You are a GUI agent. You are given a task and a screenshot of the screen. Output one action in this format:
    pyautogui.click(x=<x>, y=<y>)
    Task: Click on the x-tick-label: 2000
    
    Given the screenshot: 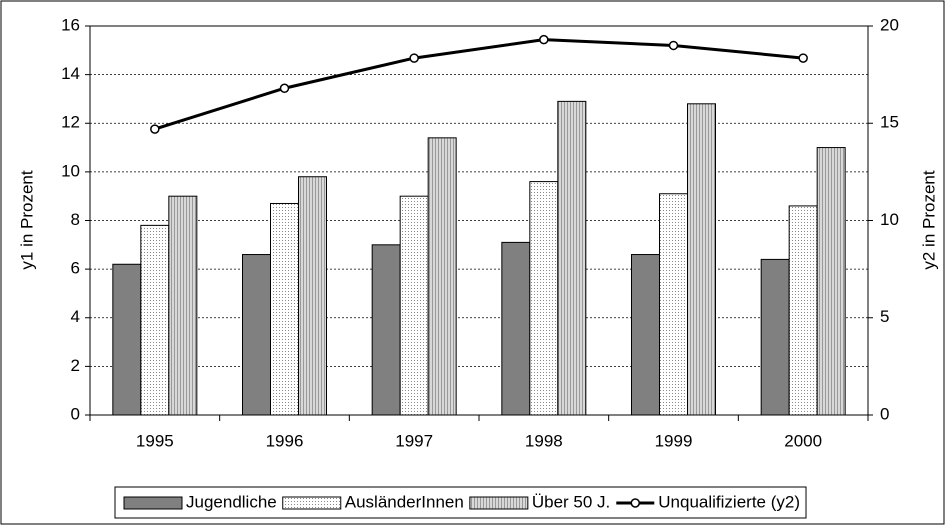 What is the action you would take?
    pyautogui.click(x=803, y=440)
    